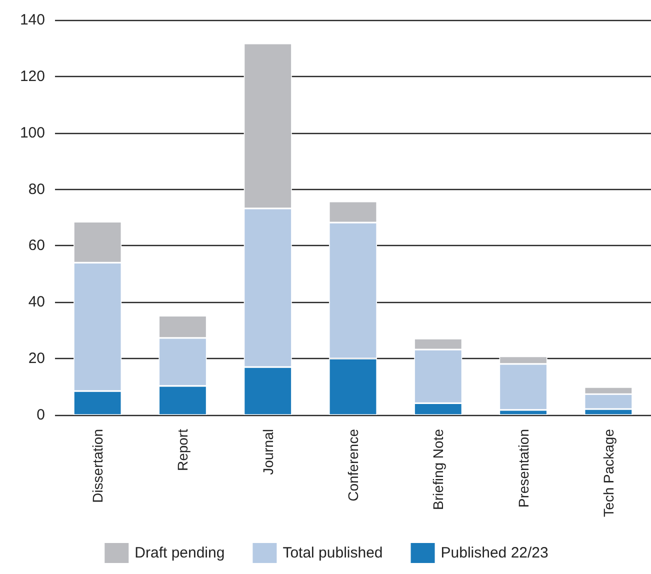  What do you see at coordinates (182, 450) in the screenshot?
I see `x-tick-label: Report` at bounding box center [182, 450].